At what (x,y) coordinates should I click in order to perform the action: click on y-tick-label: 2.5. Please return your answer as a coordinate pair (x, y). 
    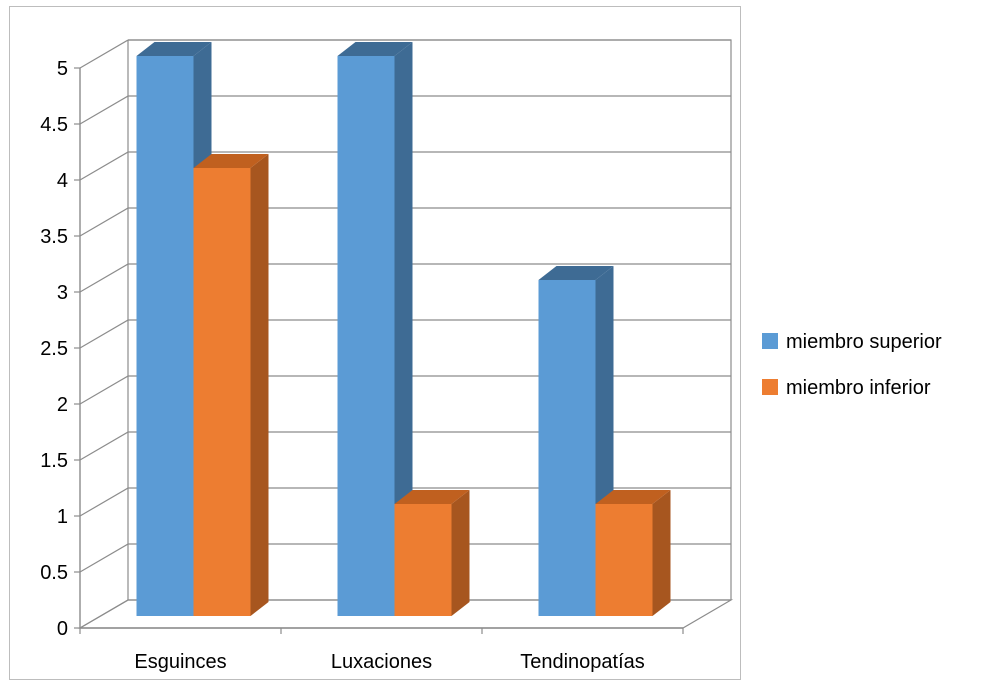
    Looking at the image, I should click on (54, 349).